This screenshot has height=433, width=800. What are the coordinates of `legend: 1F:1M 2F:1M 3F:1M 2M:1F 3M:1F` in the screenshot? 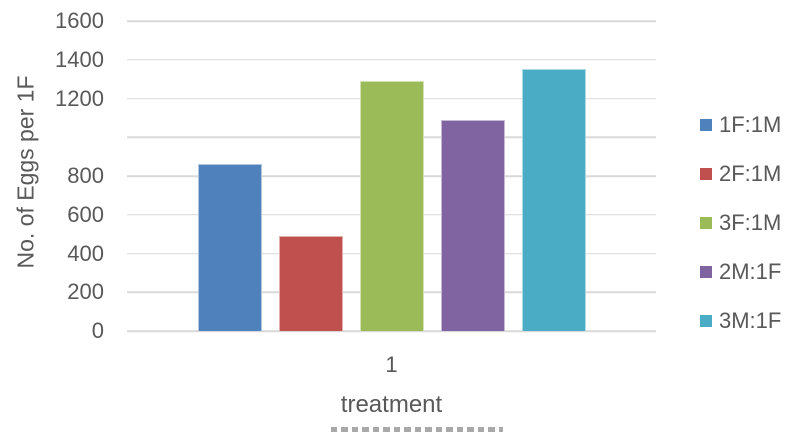 It's located at (740, 223).